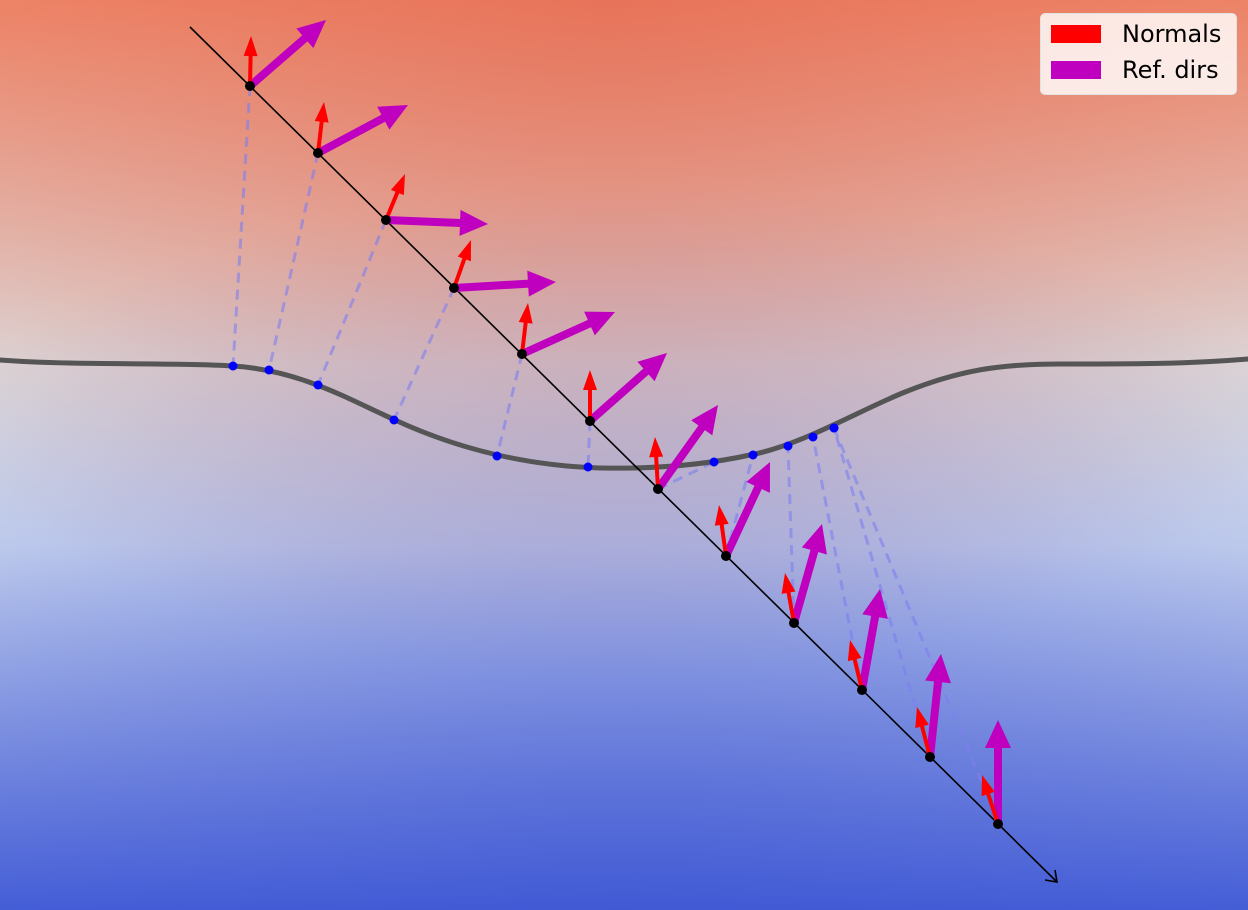 The height and width of the screenshot is (910, 1248). Describe the element at coordinates (875, 604) in the screenshot. I see `ref-dir-arrow-10-head` at that location.